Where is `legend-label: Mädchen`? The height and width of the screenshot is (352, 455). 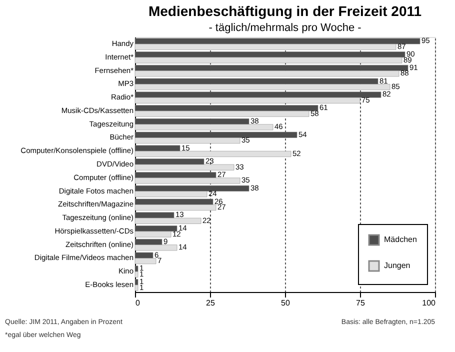
legend-label: Mädchen is located at coordinates (400, 239).